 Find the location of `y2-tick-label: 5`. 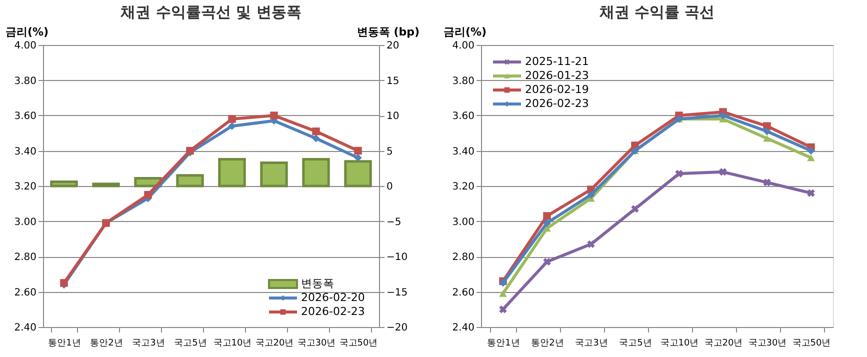

y2-tick-label: 5 is located at coordinates (389, 152).